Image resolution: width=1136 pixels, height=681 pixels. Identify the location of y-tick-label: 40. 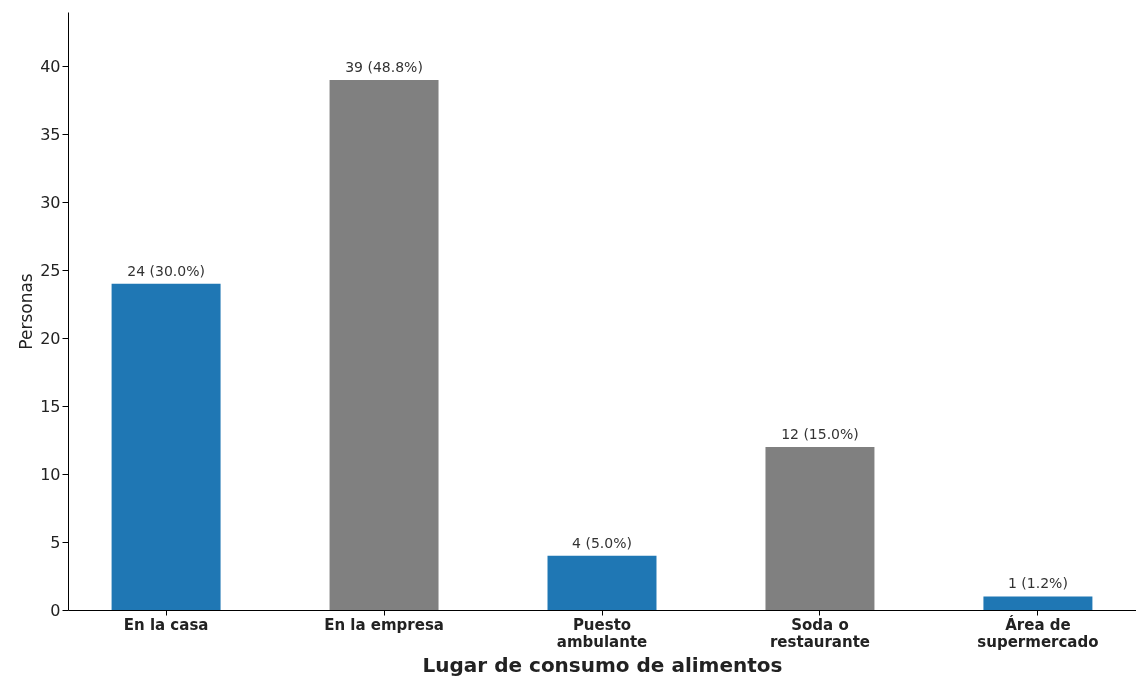
(50, 66).